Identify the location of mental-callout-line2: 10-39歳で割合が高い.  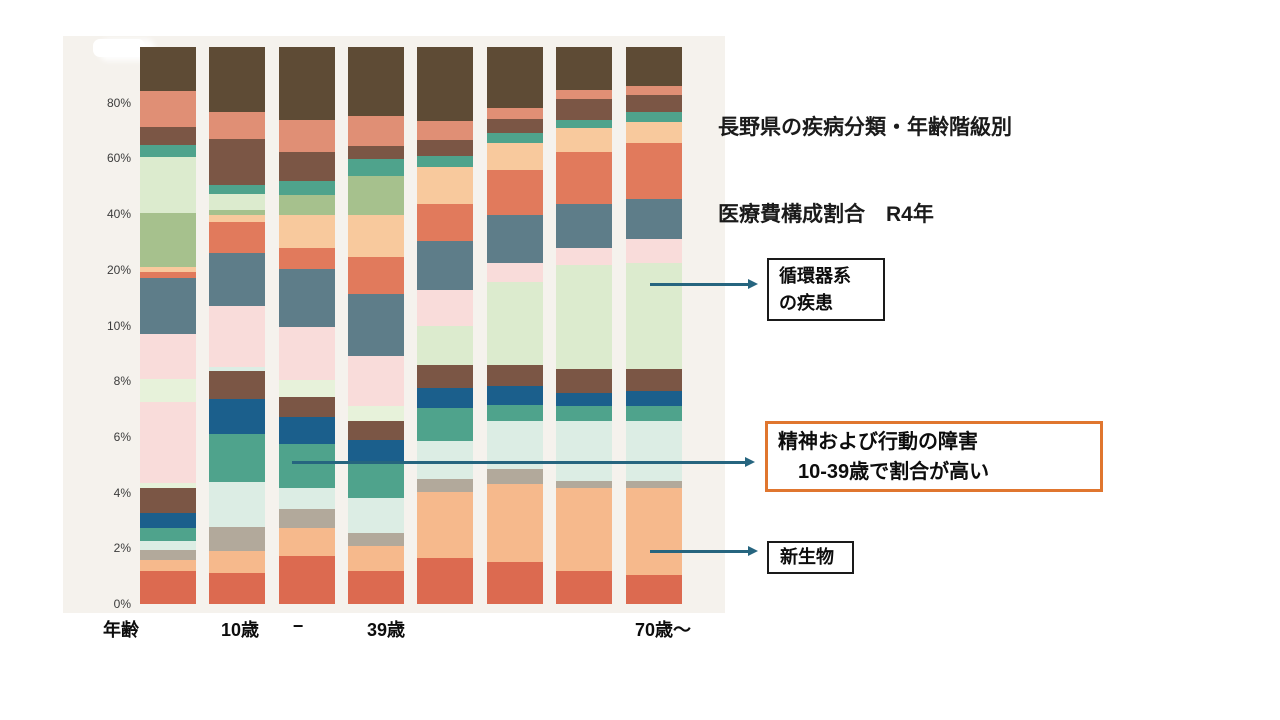
(884, 472).